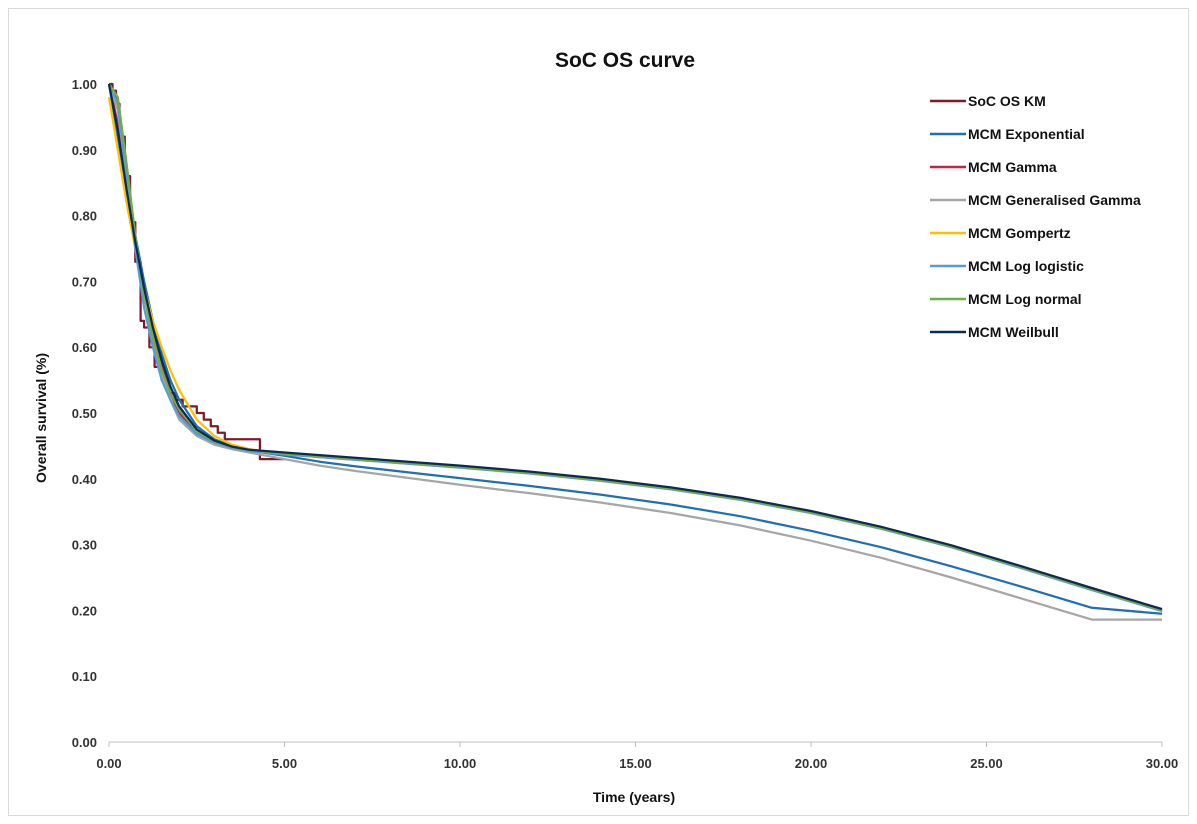 This screenshot has height=824, width=1197. I want to click on x-tick-label: 0.00, so click(108, 763).